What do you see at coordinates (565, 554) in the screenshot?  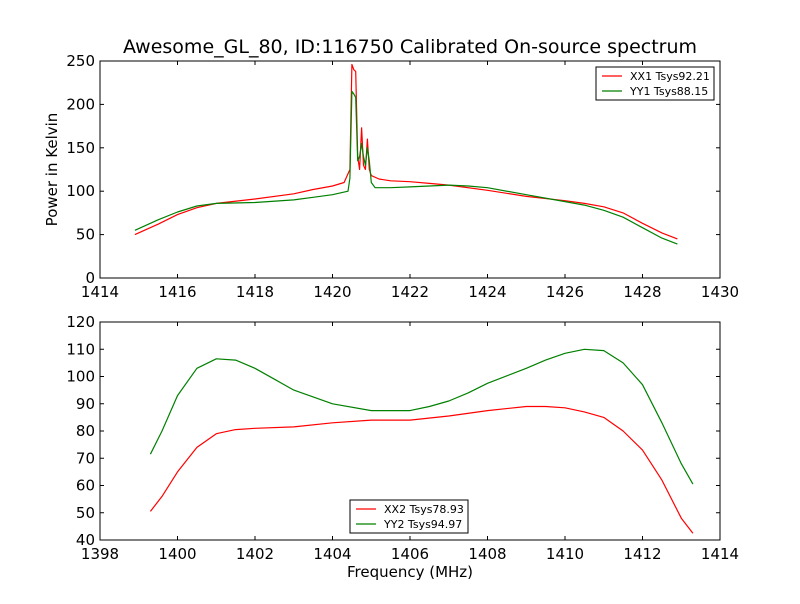 I see `x-tick-label: 1410` at bounding box center [565, 554].